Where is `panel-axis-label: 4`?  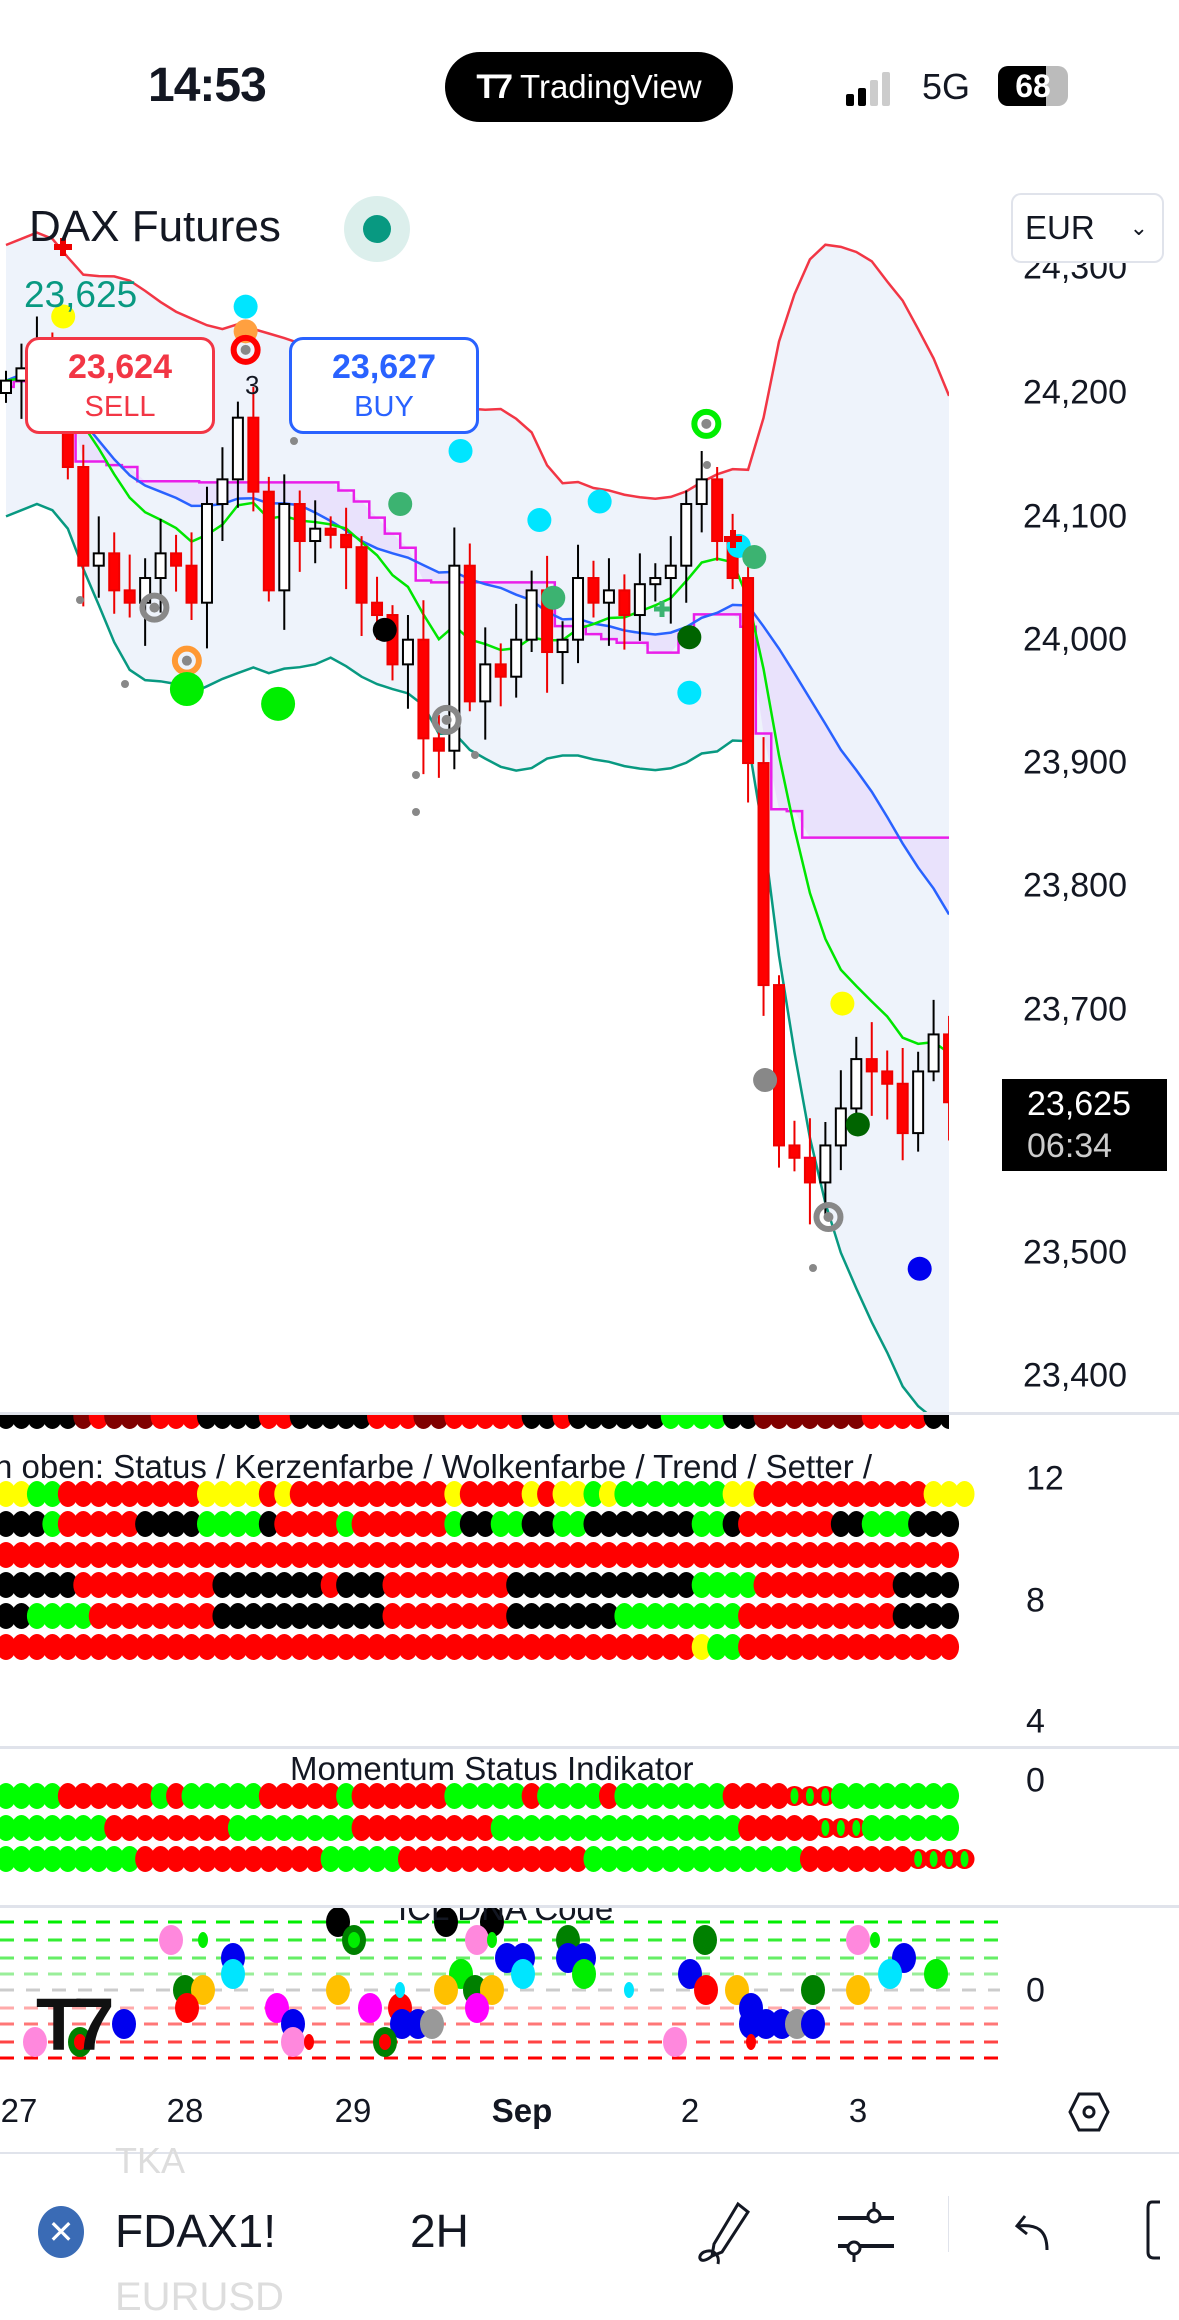
panel-axis-label: 4 is located at coordinates (1035, 1721).